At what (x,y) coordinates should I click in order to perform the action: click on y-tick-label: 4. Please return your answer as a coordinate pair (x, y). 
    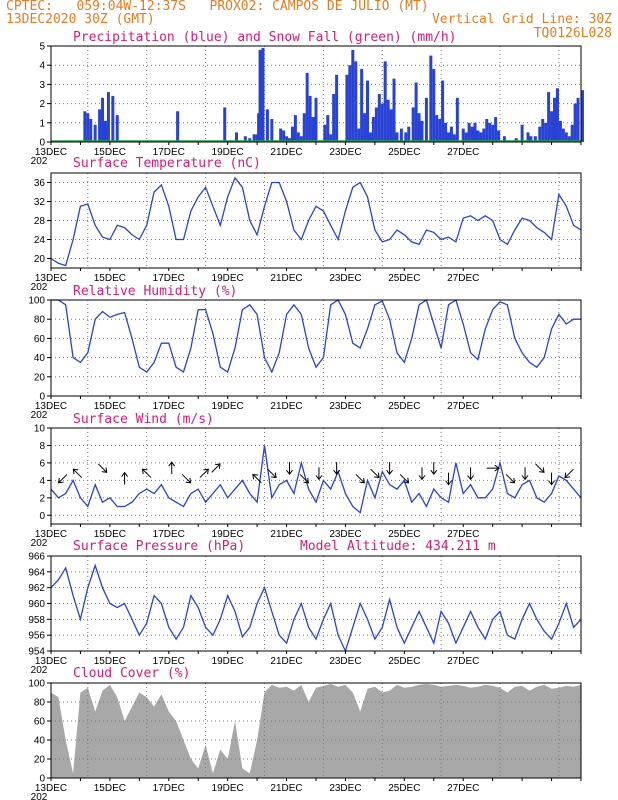
    Looking at the image, I should click on (42, 481).